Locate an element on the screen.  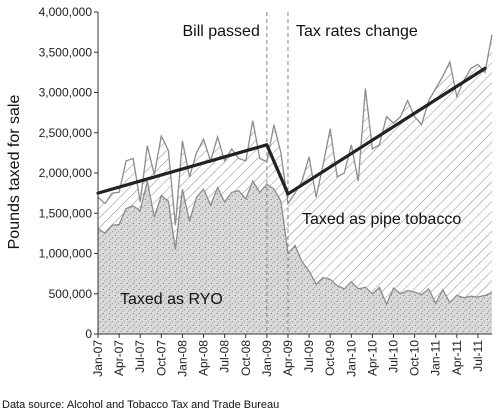
y-tick-label: 4,000,000 is located at coordinates (66, 12).